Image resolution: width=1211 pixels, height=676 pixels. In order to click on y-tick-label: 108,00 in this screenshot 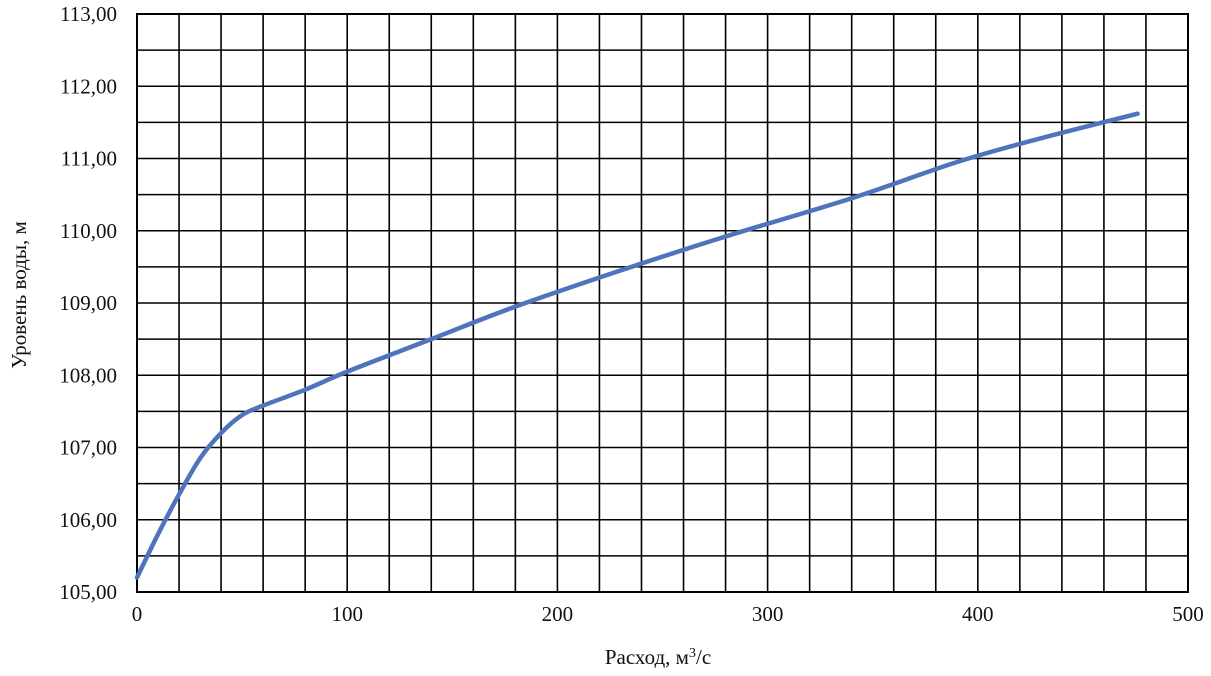, I will do `click(88, 375)`.